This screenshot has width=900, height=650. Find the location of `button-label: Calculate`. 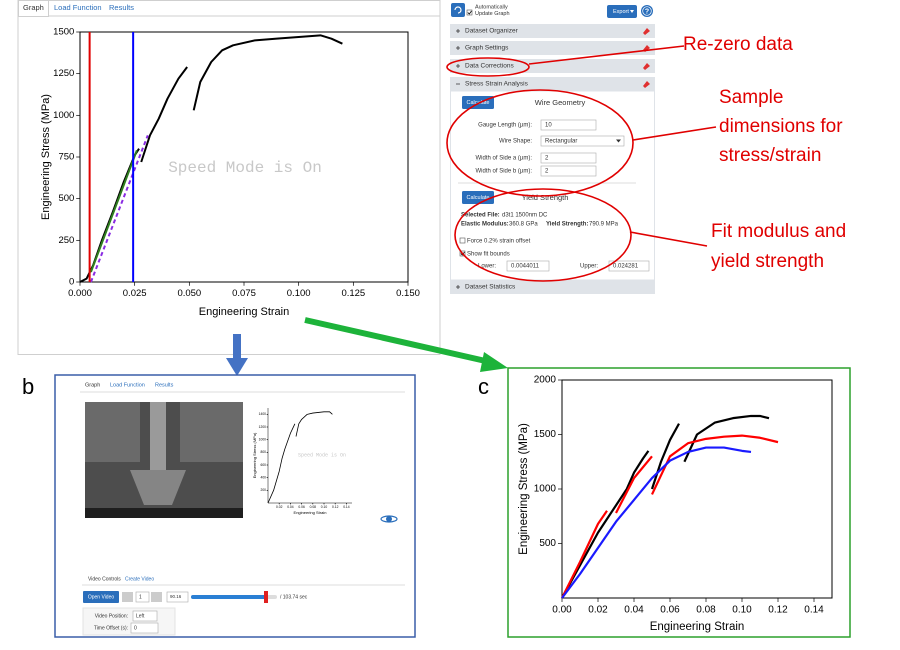

button-label: Calculate is located at coordinates (478, 198).